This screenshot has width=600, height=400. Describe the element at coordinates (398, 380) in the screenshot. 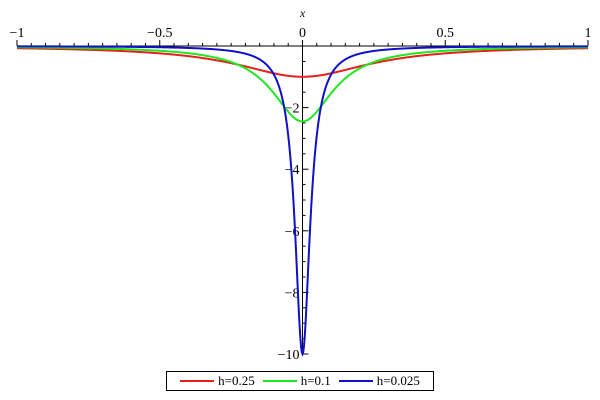

I see `legend-label-h0025: h=0.025` at that location.